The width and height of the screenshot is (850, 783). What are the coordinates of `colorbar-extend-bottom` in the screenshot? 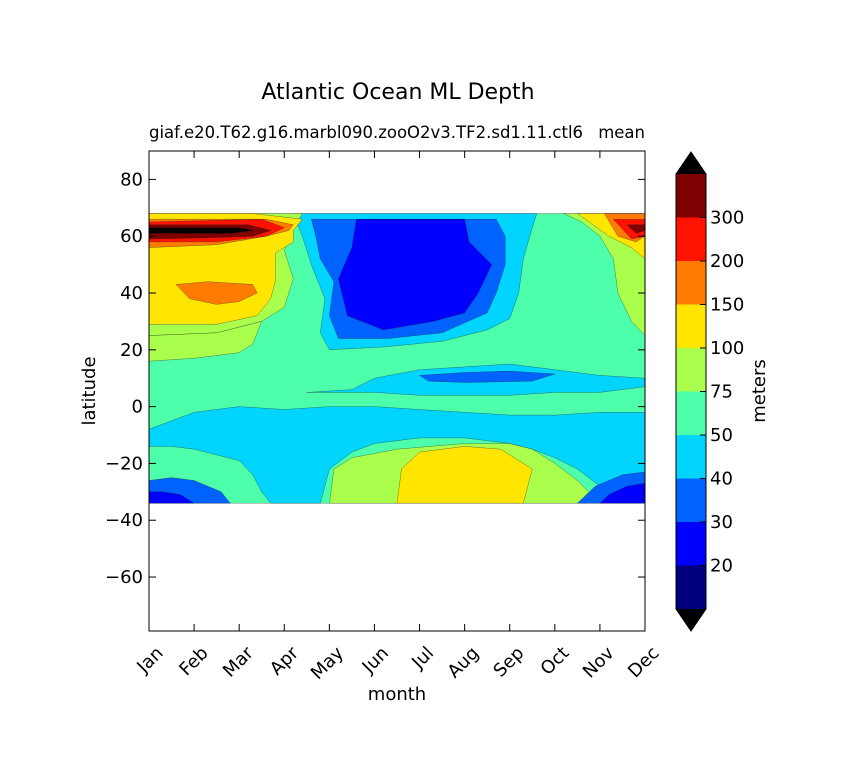 It's located at (691, 620).